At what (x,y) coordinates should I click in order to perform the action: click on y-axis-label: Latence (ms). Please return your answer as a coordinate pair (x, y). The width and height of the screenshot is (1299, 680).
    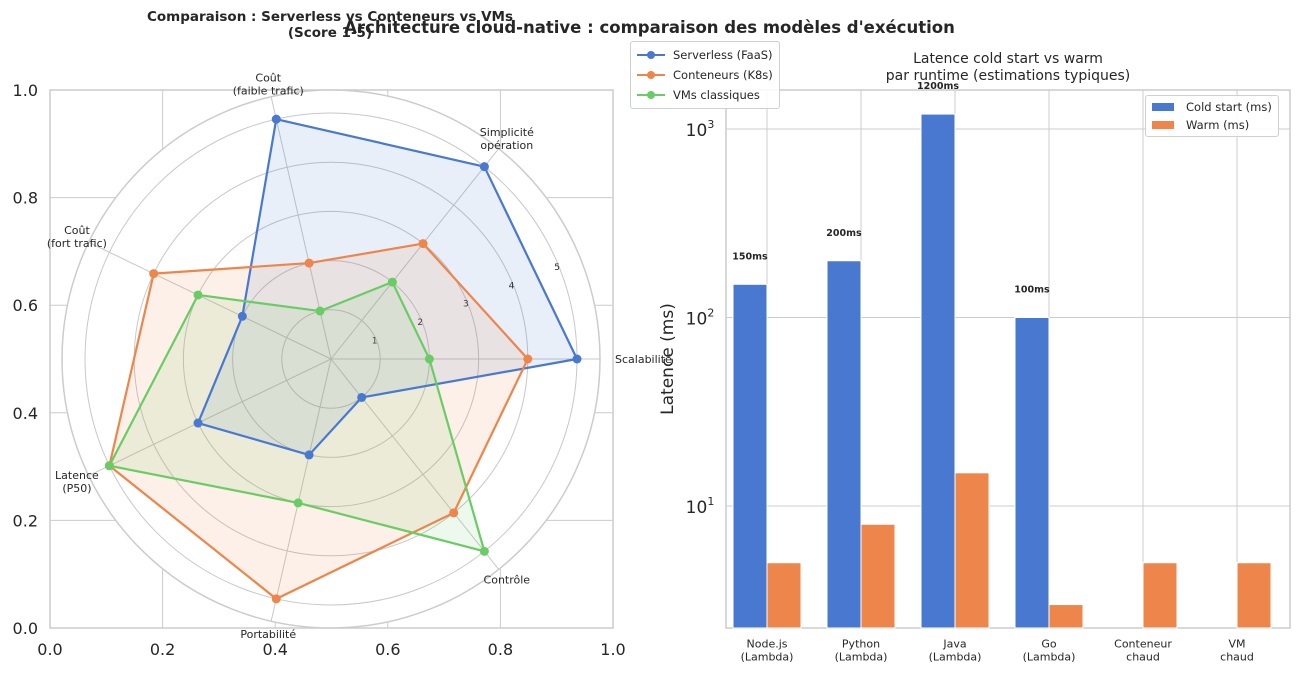
    Looking at the image, I should click on (668, 359).